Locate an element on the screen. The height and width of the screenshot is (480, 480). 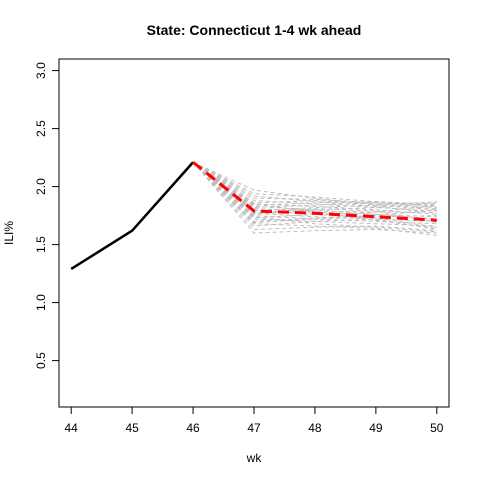
ensemble-layer is located at coordinates (314, 198).